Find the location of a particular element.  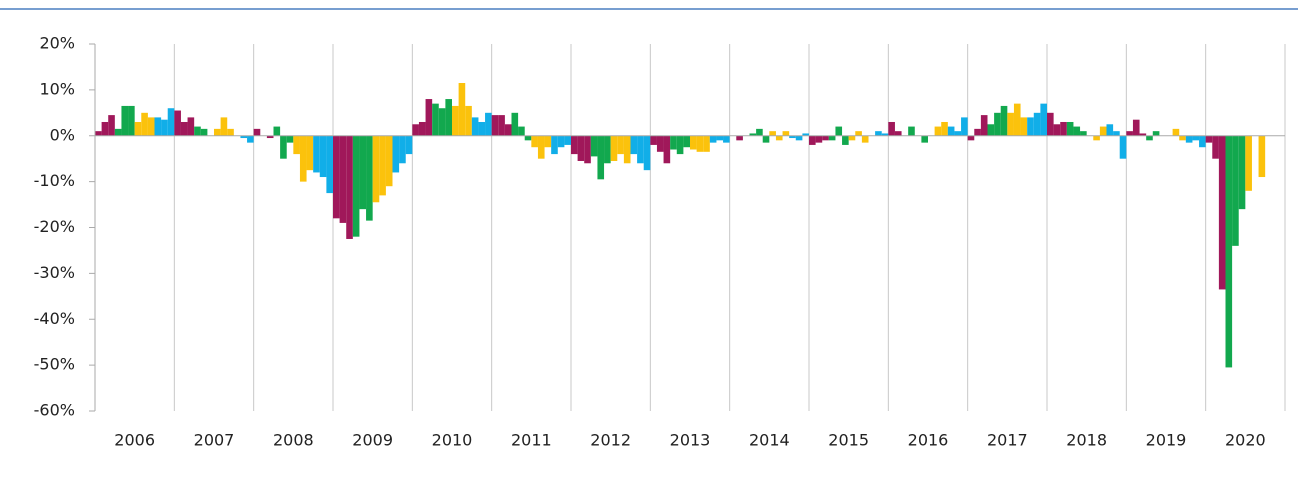

y-tick-label: 20% is located at coordinates (57, 43).